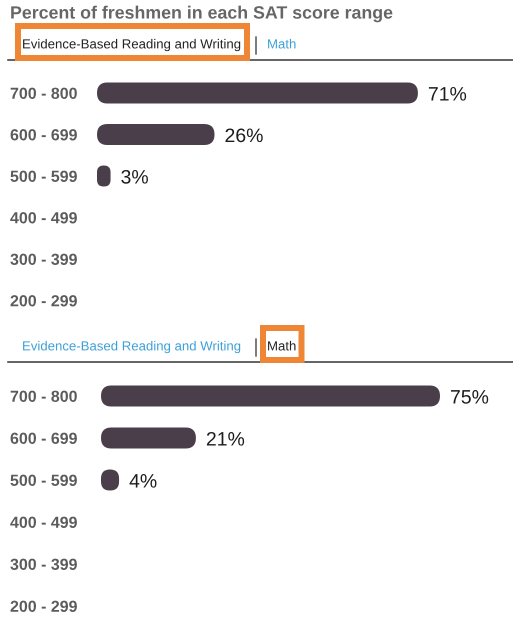  Describe the element at coordinates (134, 177) in the screenshot. I see `data-label: 3%` at that location.